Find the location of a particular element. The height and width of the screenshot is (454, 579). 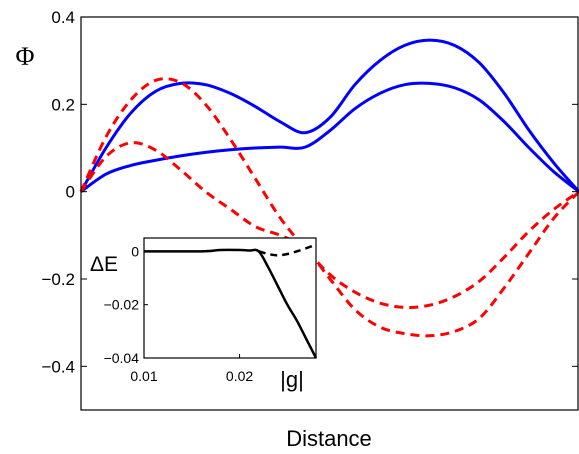

inset-plot: 0 −0.02 −0.04 0.01 0.02 ΔE |g| is located at coordinates (204, 314).